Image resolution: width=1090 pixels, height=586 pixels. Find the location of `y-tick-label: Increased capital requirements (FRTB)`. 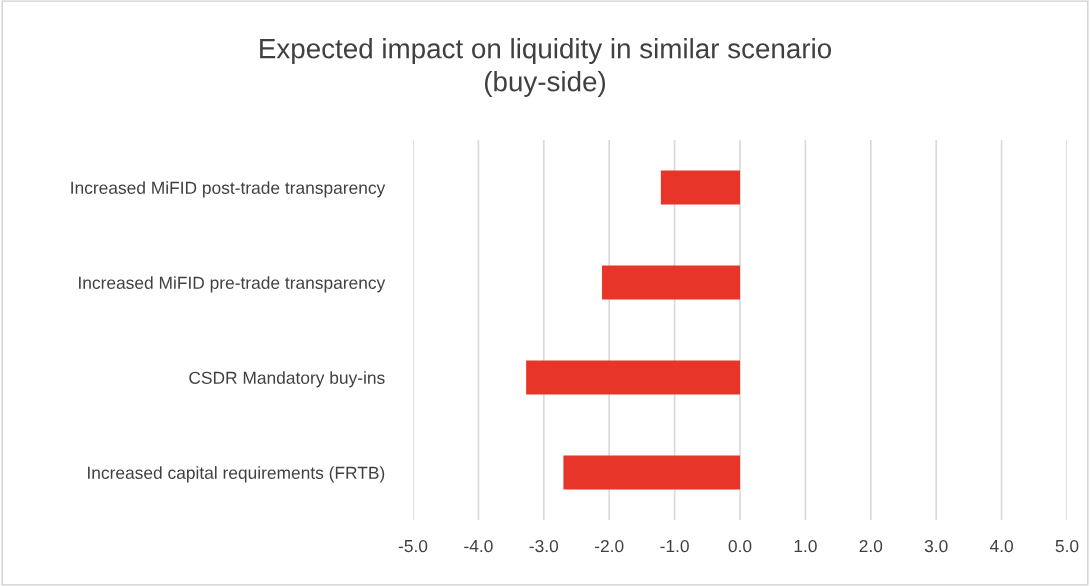

y-tick-label: Increased capital requirements (FRTB) is located at coordinates (236, 474).